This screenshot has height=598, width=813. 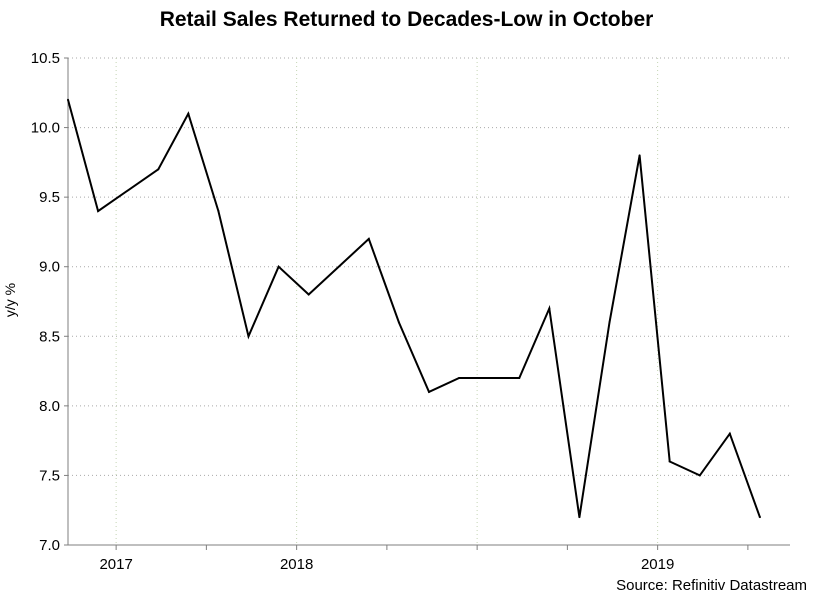 I want to click on y-axis-label: y/y %, so click(x=10, y=300).